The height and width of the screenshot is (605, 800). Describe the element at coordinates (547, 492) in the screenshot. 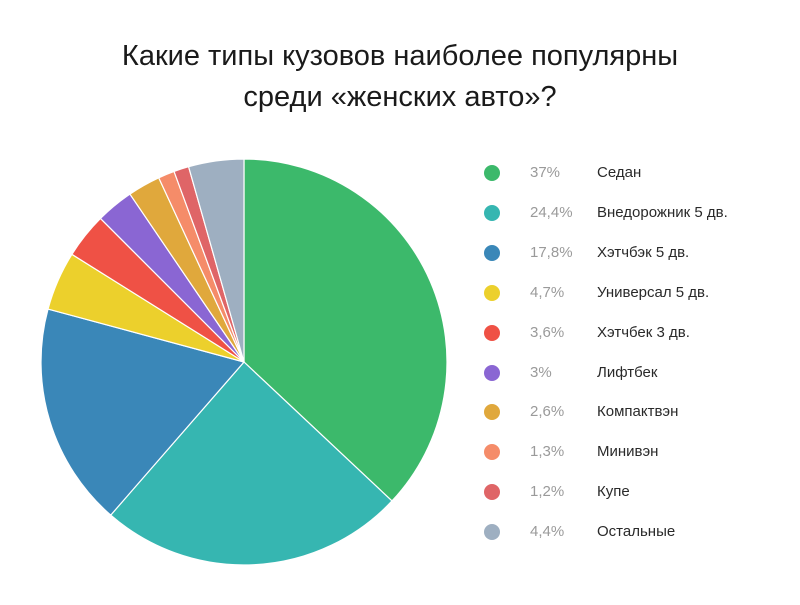

I see `legend-value: 1,2%` at that location.